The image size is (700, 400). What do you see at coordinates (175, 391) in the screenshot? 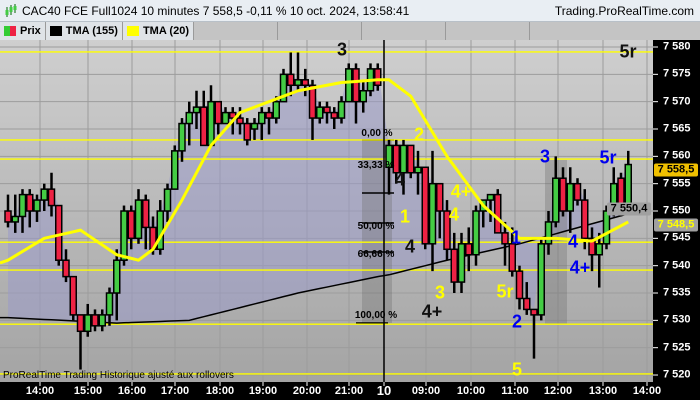
I see `time-tick-label: 17:00` at bounding box center [175, 391].